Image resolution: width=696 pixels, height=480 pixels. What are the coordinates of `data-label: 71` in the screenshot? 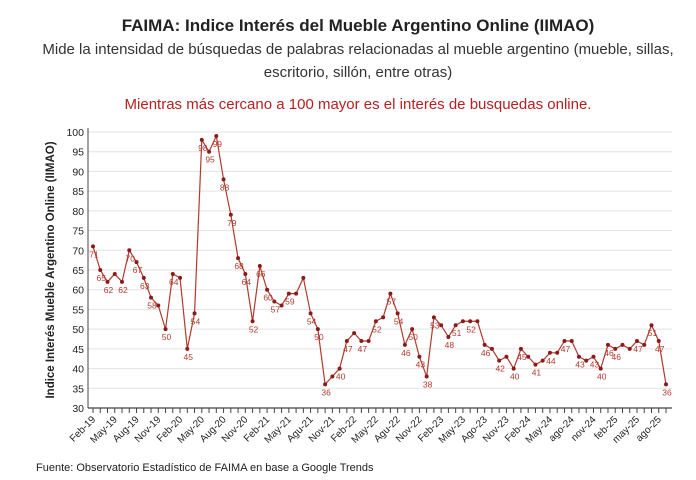 It's located at (94, 254).